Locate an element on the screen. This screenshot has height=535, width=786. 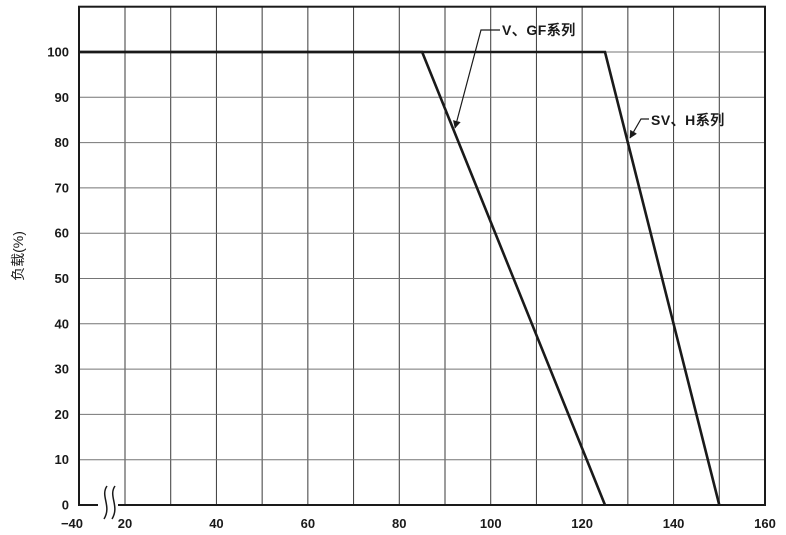
y-tick-label: 100 is located at coordinates (58, 52).